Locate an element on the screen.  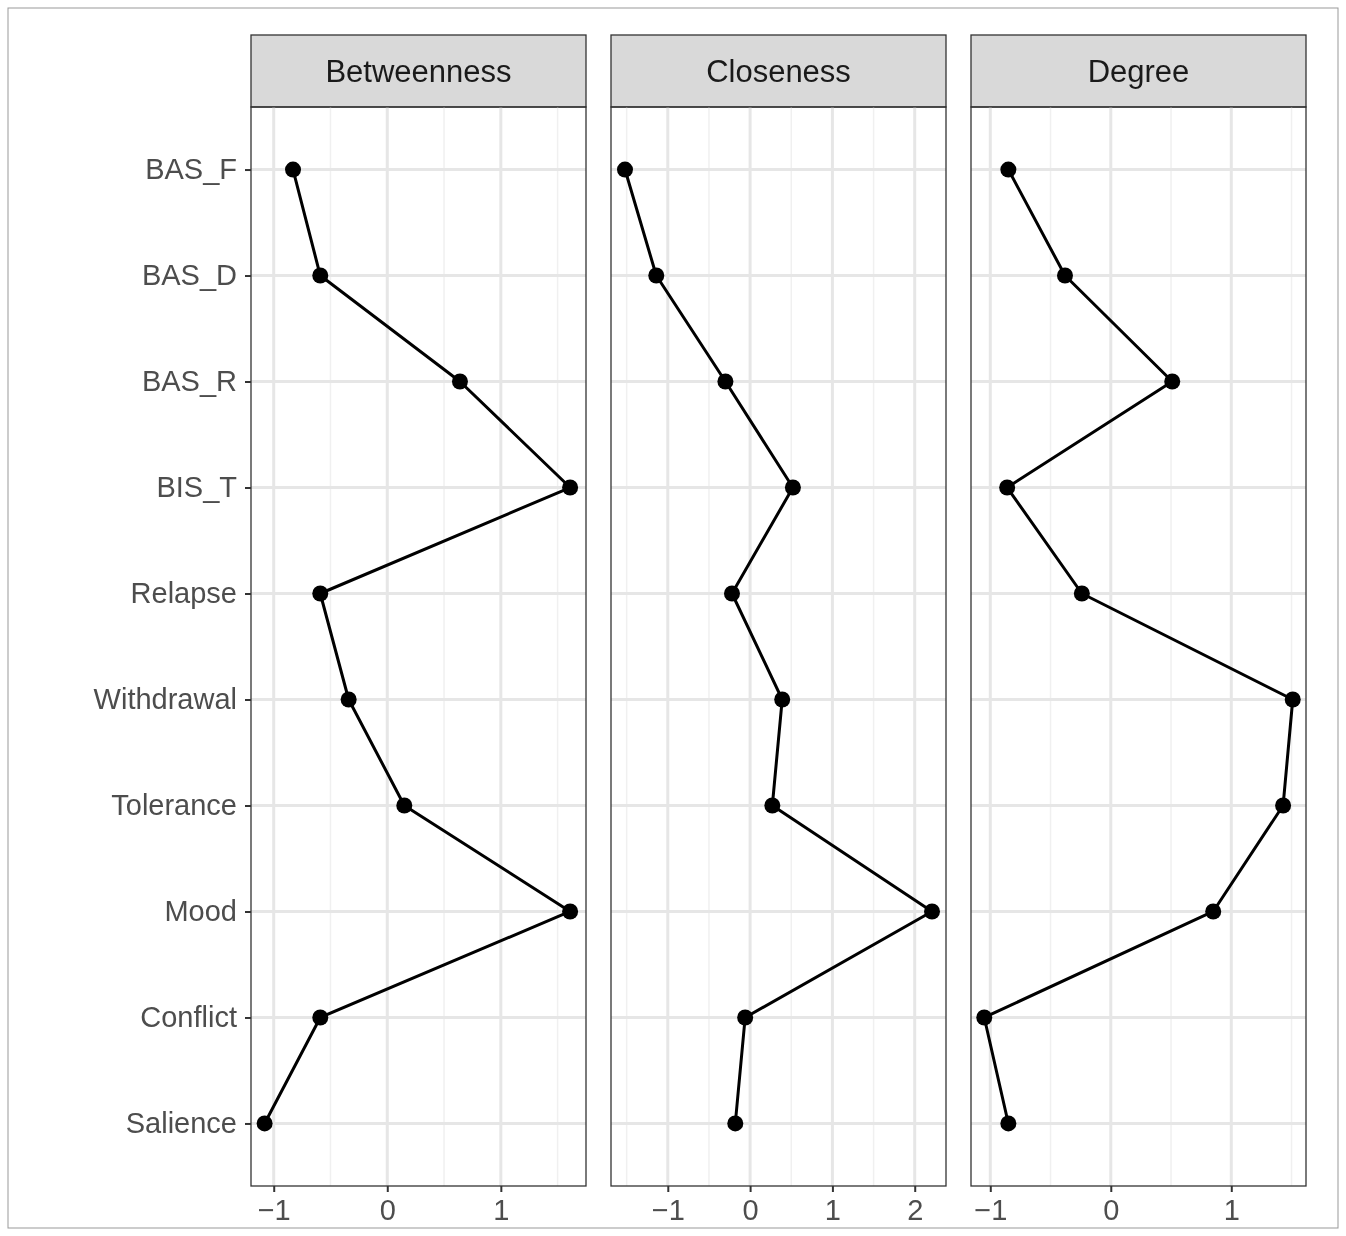
chart-title: Closeness is located at coordinates (778, 71).